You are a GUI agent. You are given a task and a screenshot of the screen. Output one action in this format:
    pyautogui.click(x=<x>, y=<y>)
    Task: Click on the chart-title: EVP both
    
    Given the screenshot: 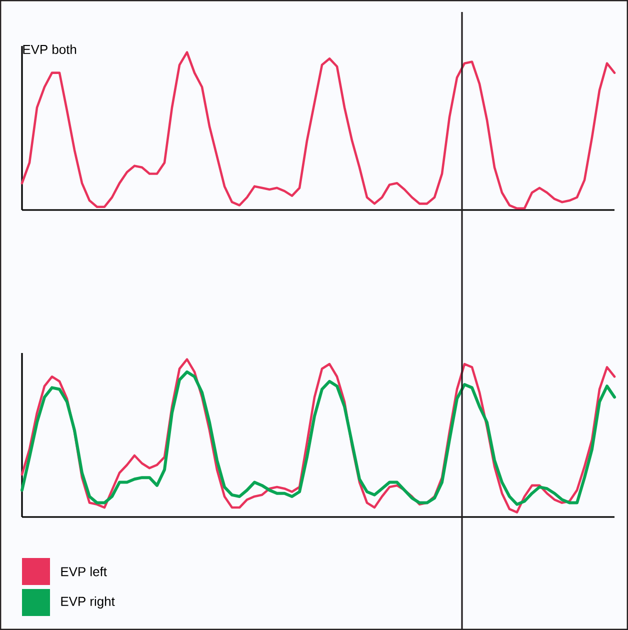 What is the action you would take?
    pyautogui.click(x=49, y=49)
    